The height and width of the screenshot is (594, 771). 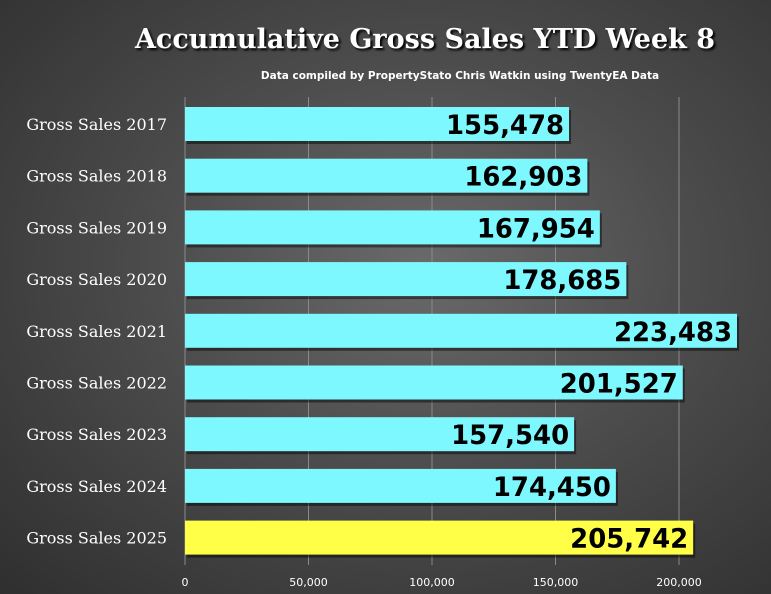 I want to click on x-tick-label: 150,000, so click(x=556, y=582).